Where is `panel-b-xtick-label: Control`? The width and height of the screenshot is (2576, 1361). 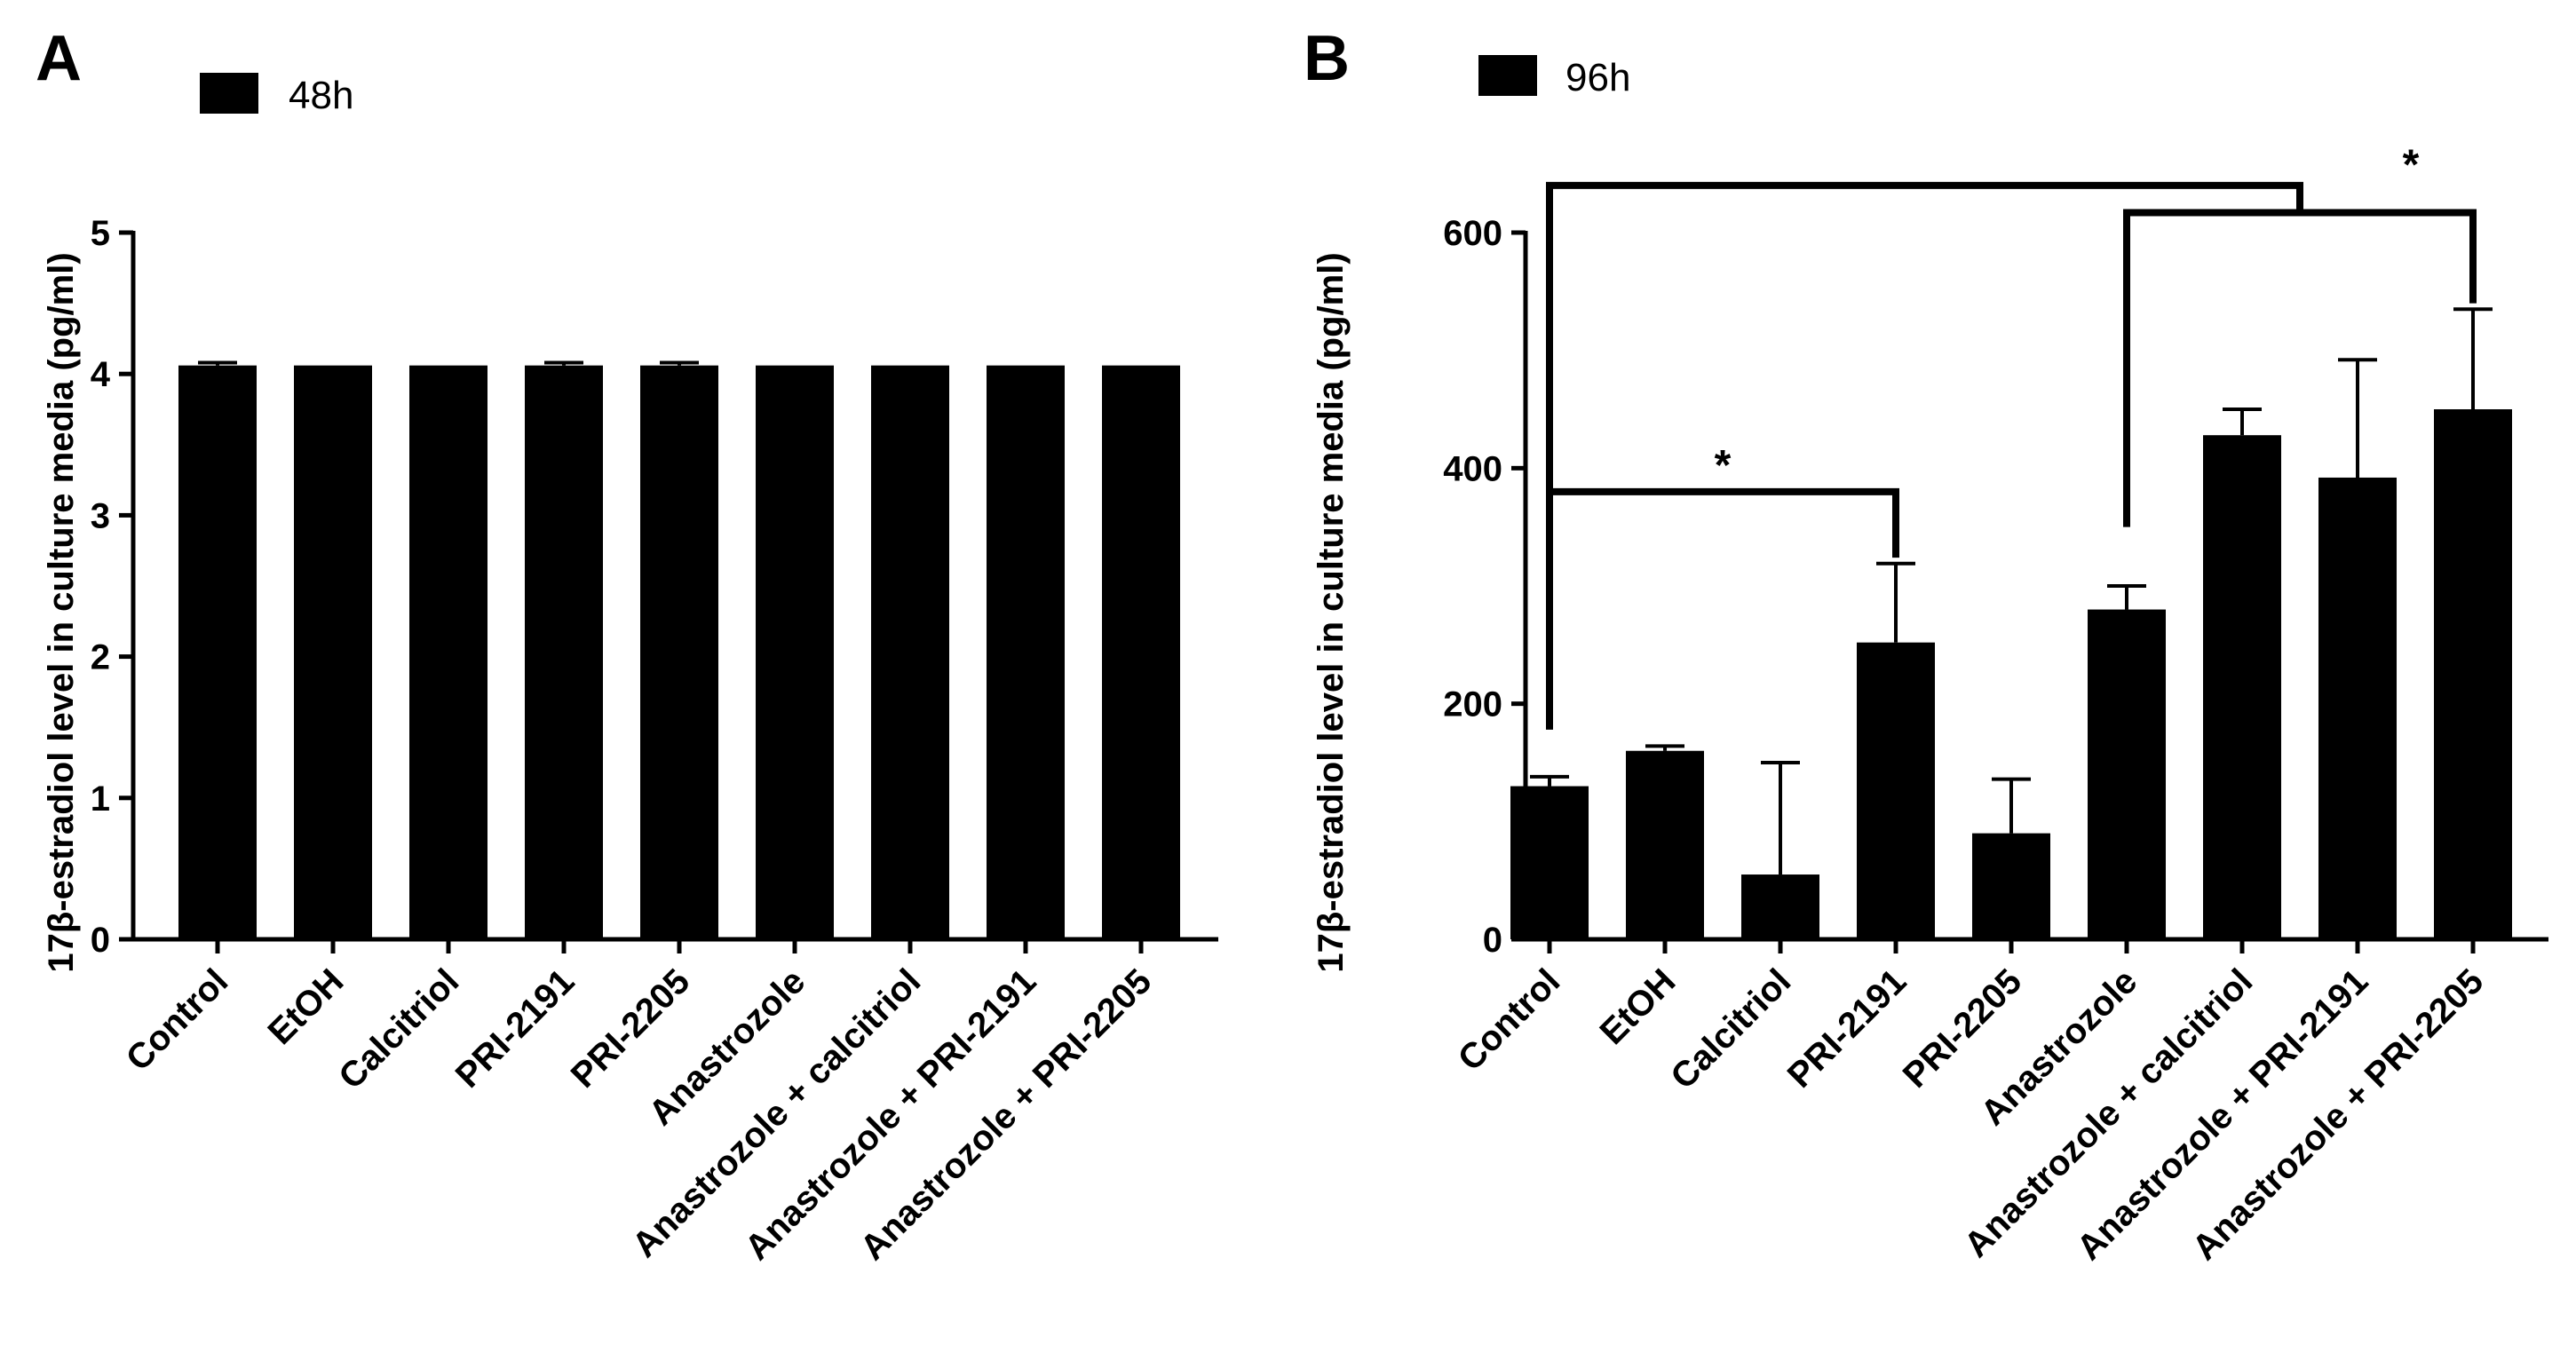 panel-b-xtick-label: Control is located at coordinates (1510, 1020).